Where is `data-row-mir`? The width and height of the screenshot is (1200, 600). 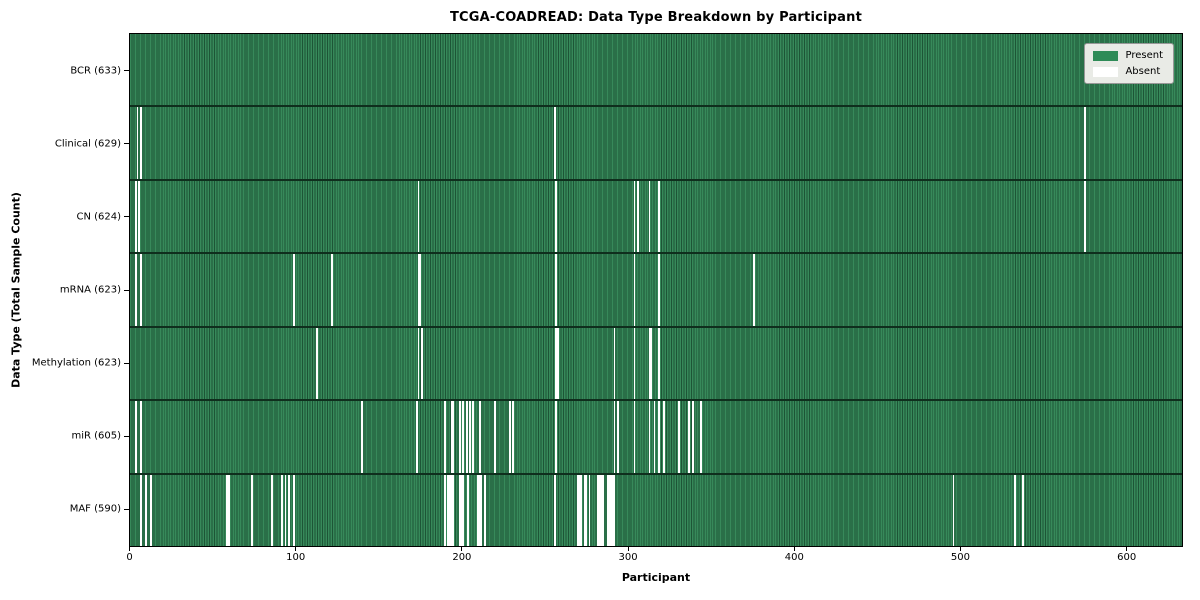
data-row-mir is located at coordinates (656, 436).